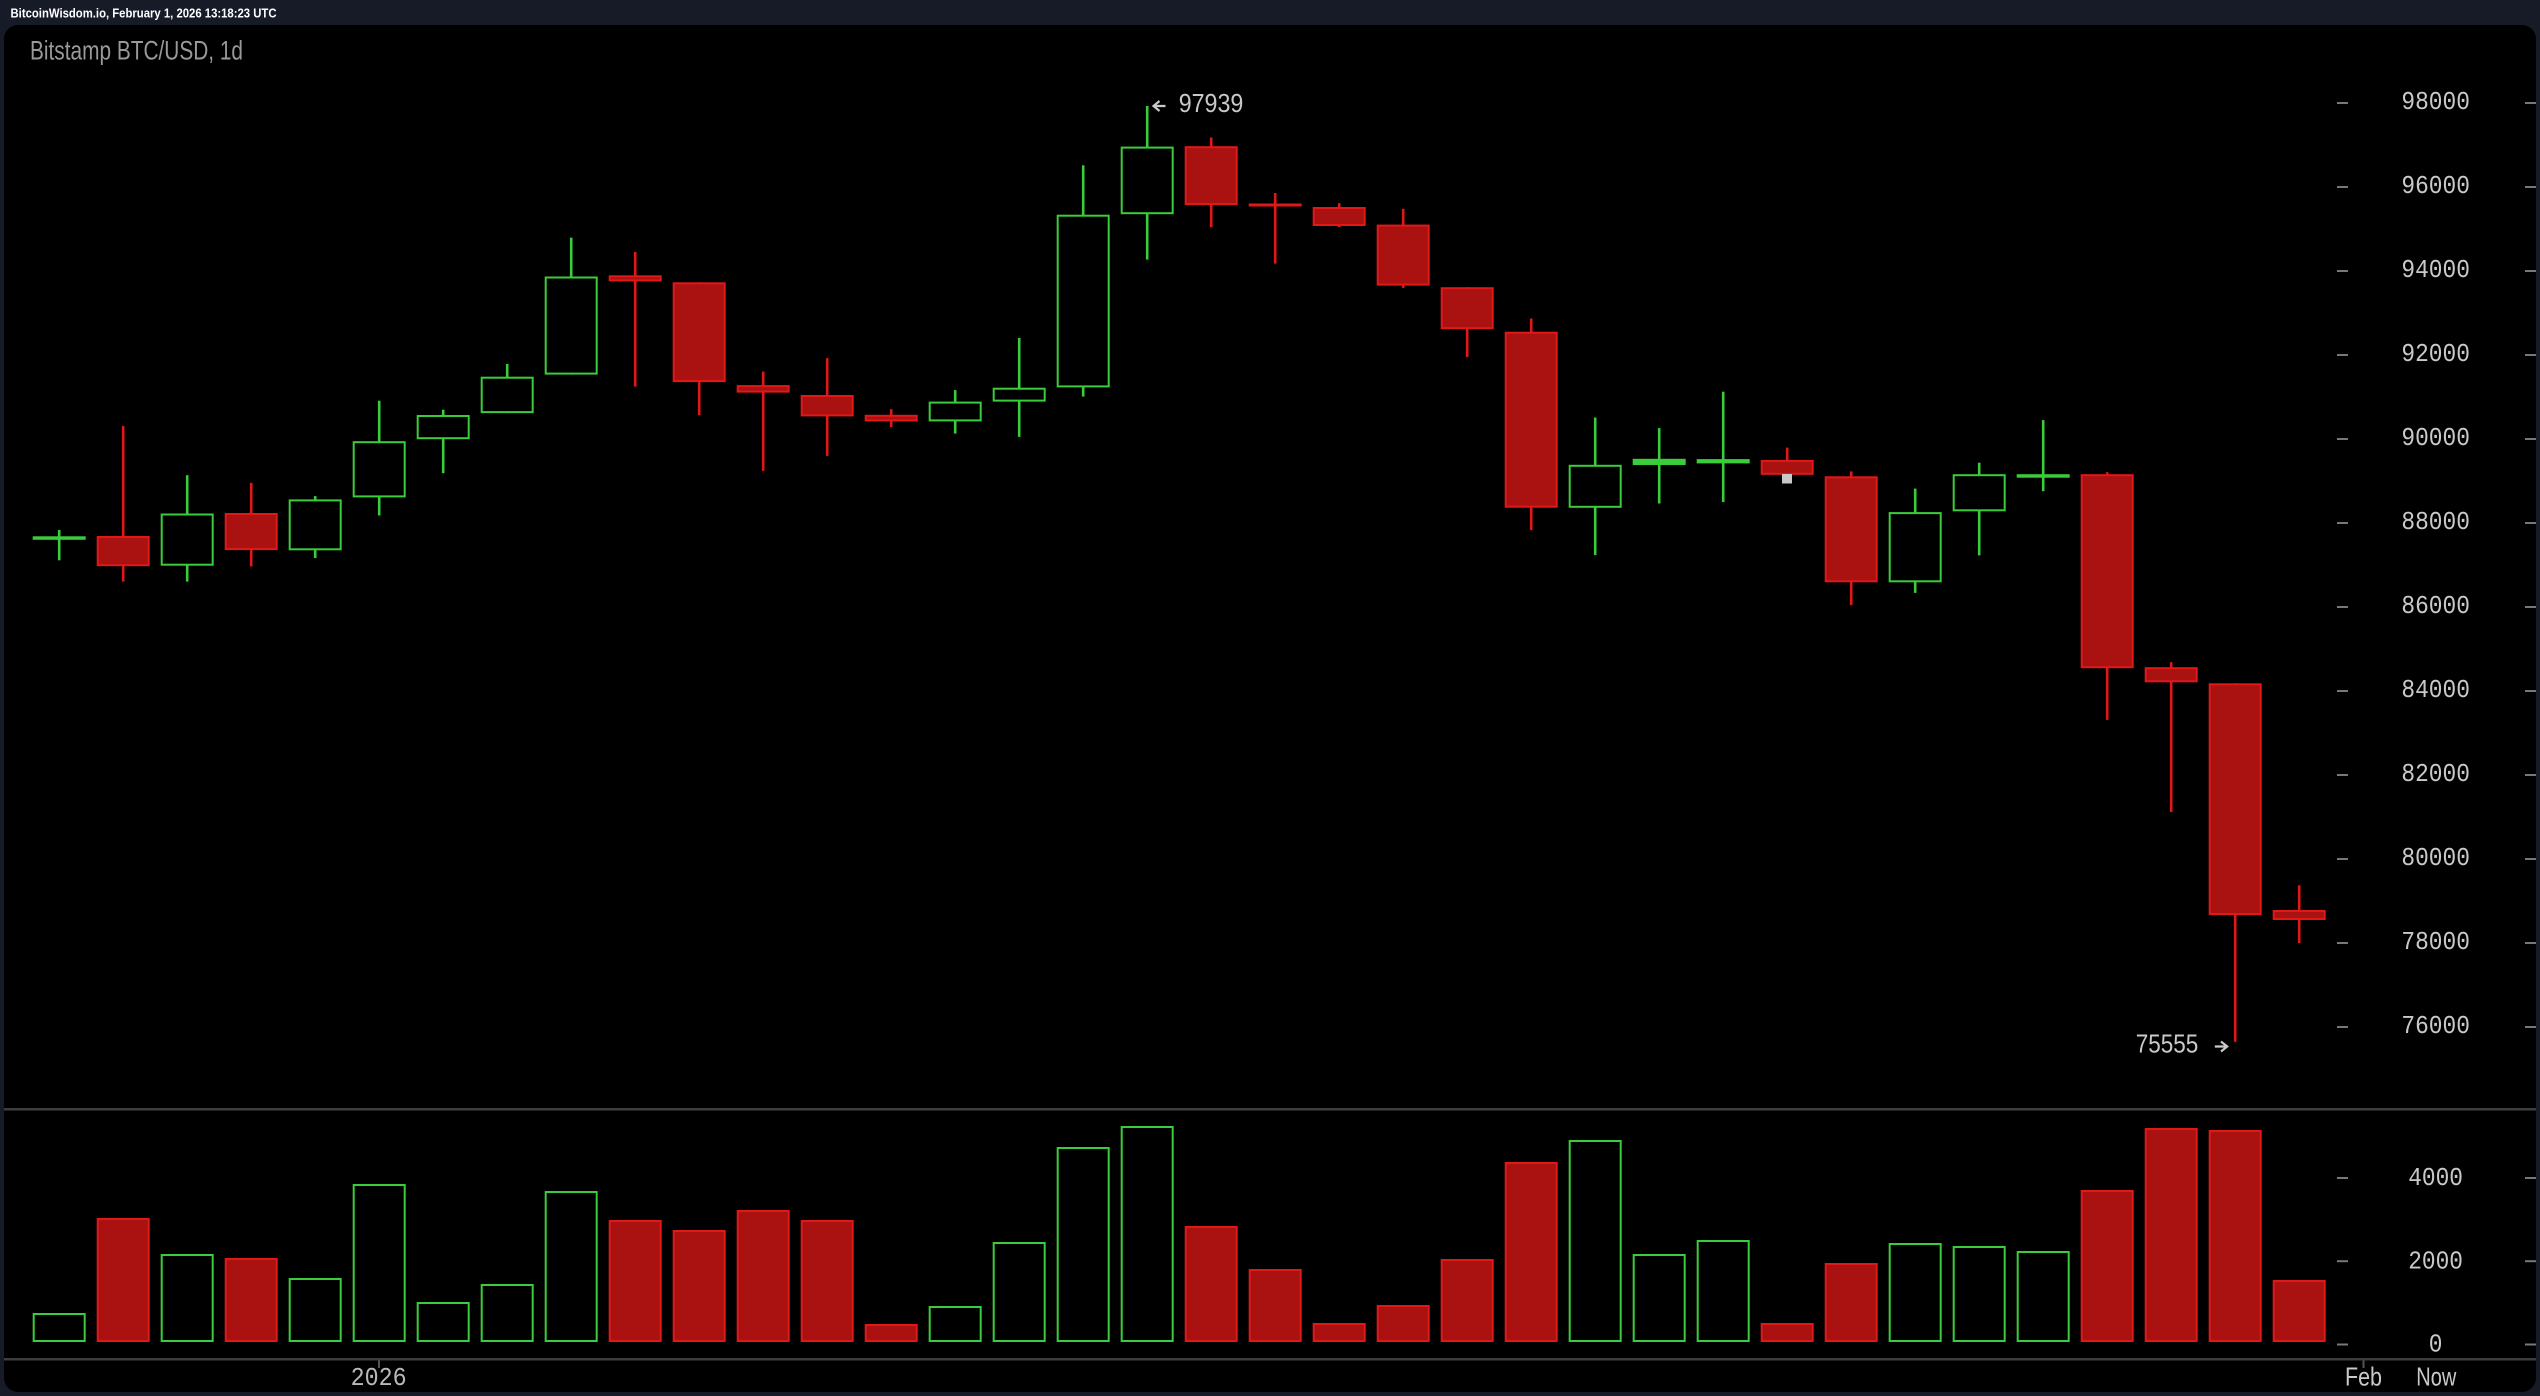  I want to click on svg-text: 2026, so click(379, 1378).